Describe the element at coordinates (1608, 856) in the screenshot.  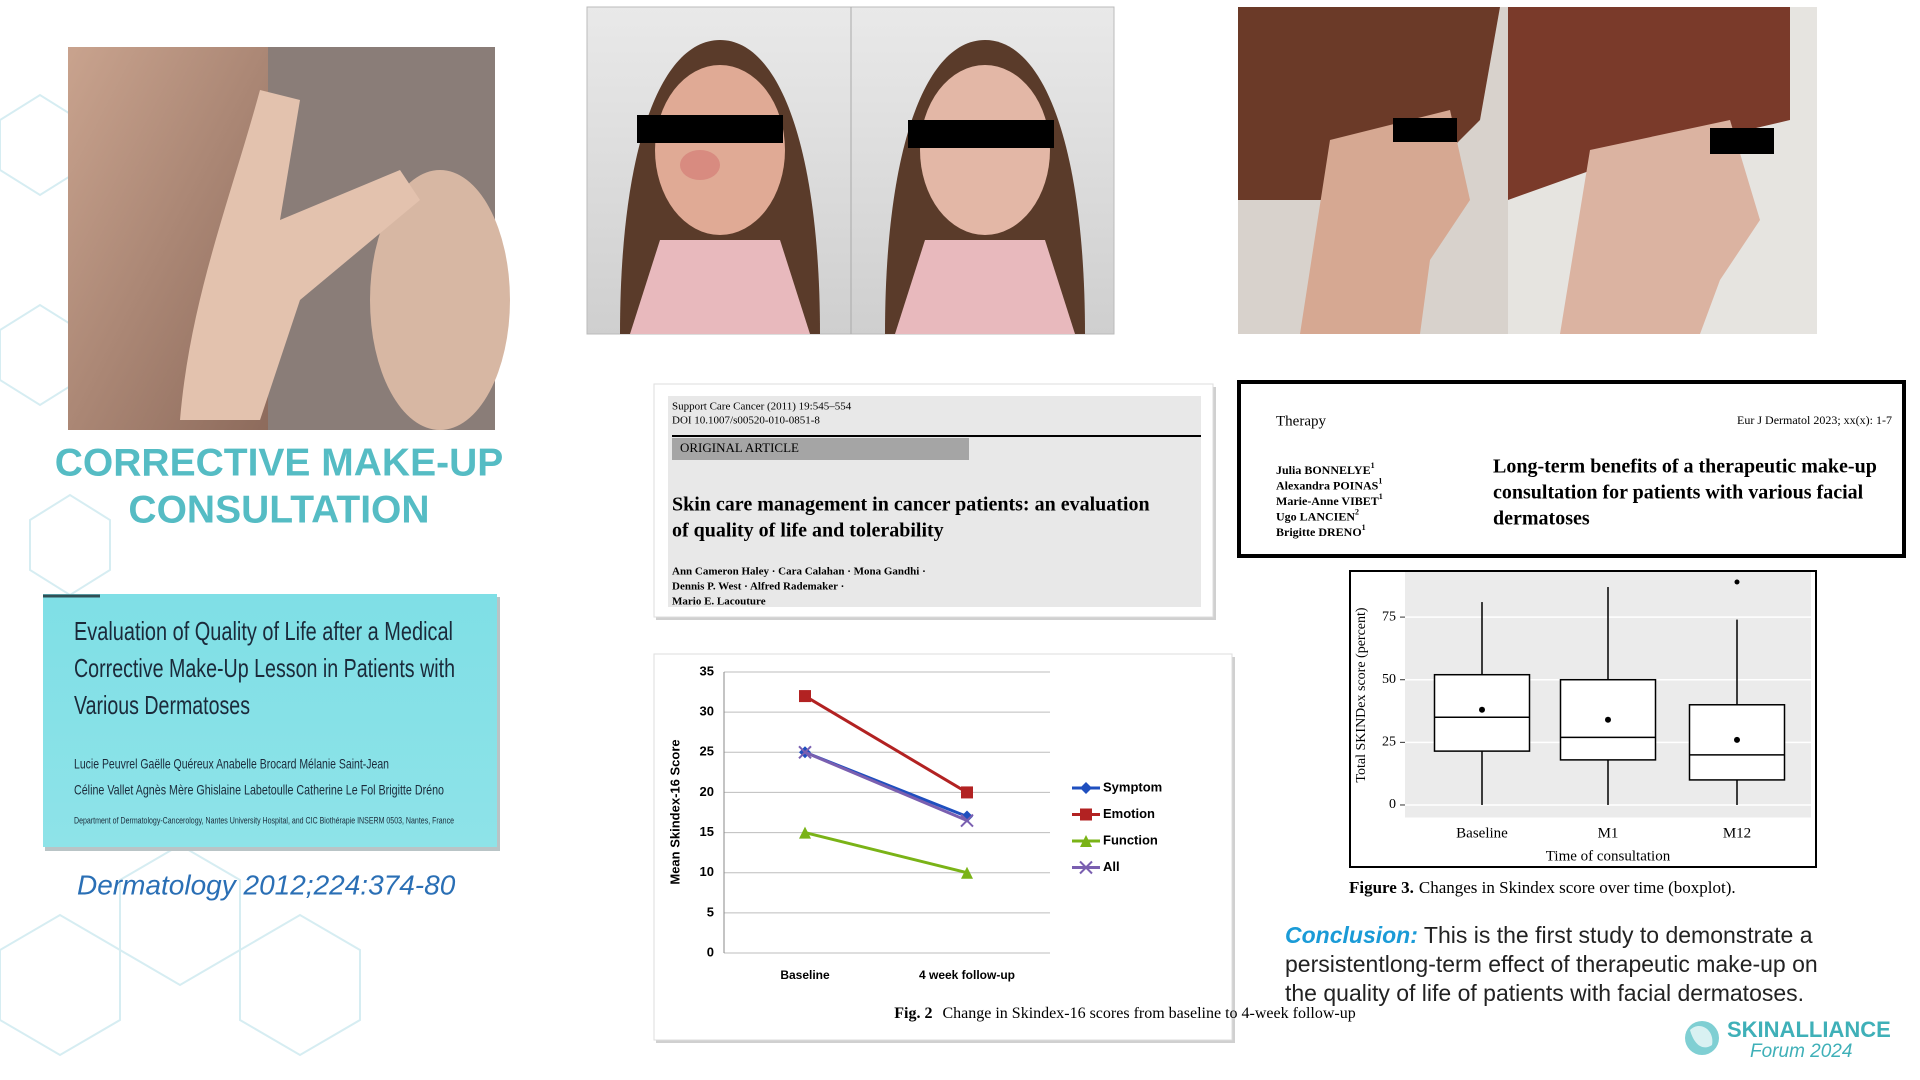
I see `x-axis-label: Time of consultation` at that location.